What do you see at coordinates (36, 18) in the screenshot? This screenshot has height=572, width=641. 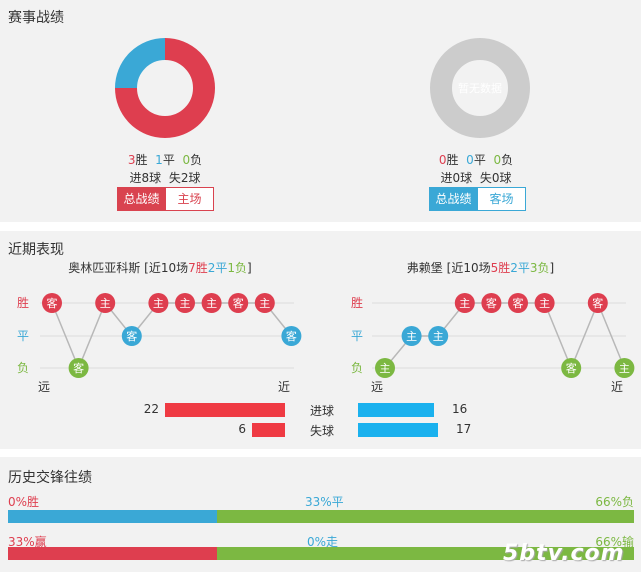 I see `record-title: 赛事战绩` at bounding box center [36, 18].